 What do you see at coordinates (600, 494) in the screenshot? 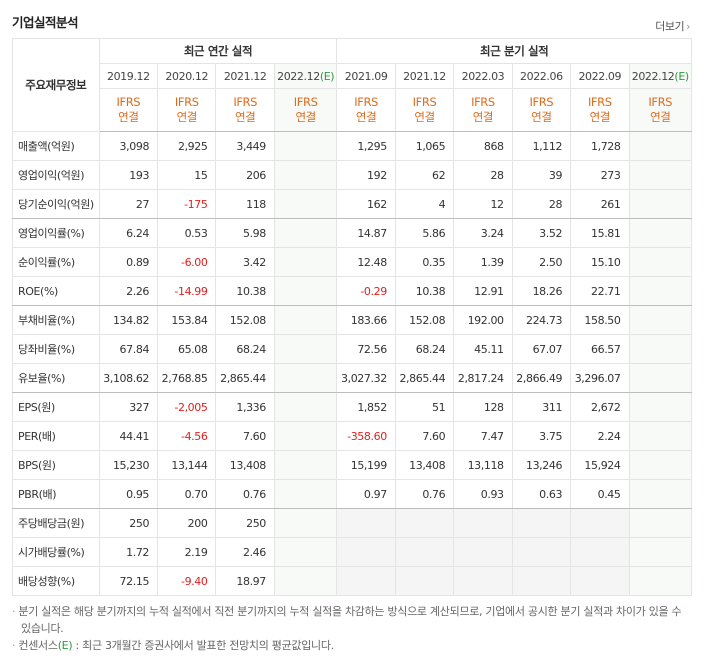
I see `value-cell: 0.45` at bounding box center [600, 494].